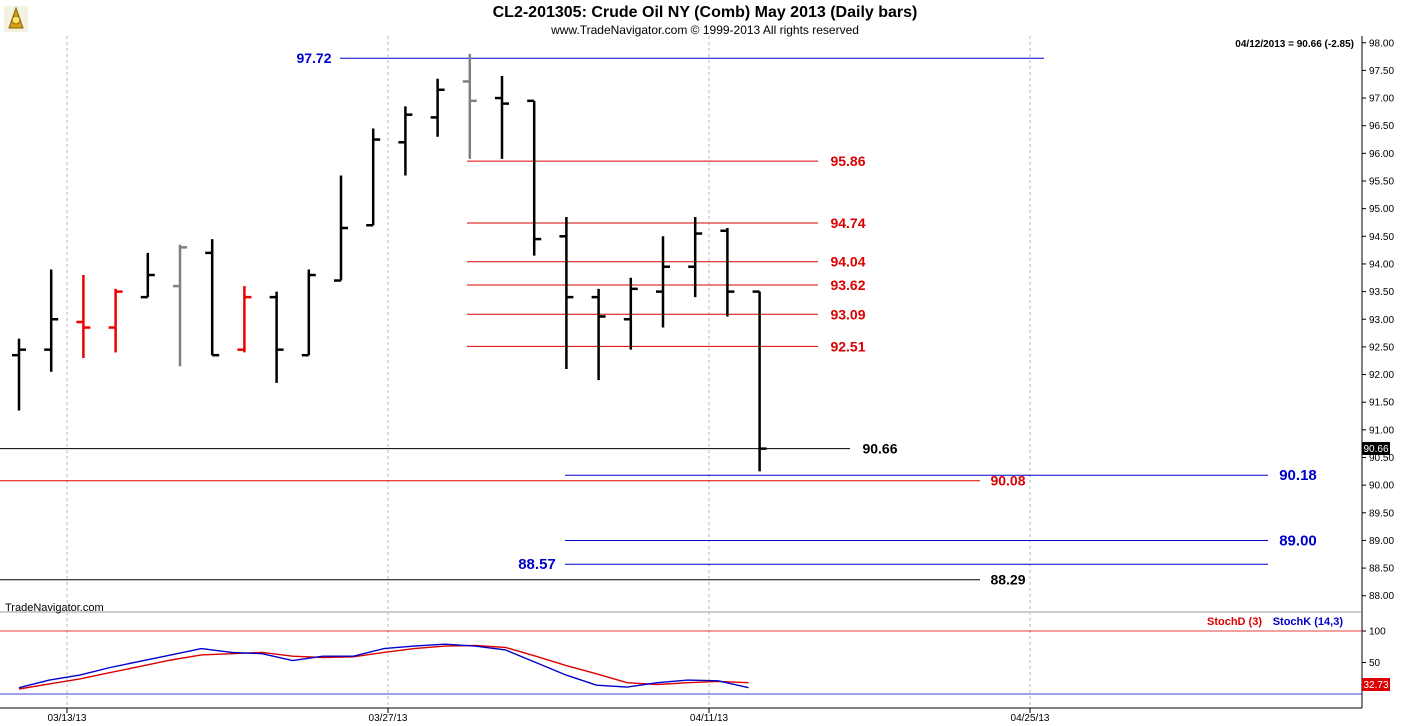 The width and height of the screenshot is (1410, 726). I want to click on y-tick-label: 91.00, so click(1381, 430).